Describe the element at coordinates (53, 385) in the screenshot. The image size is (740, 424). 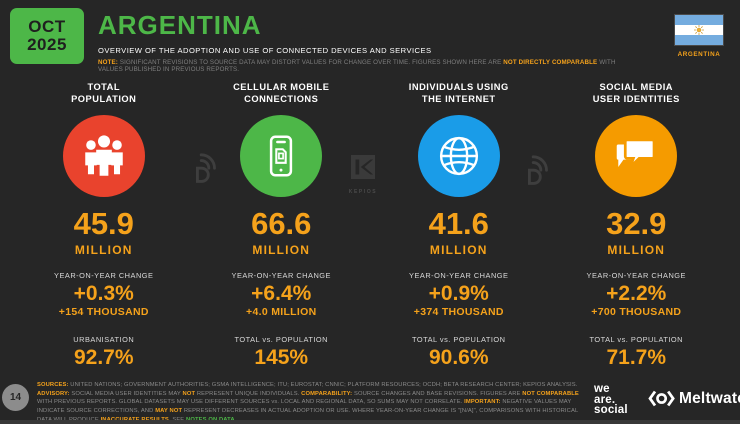
I see `sources-label: SOURCES:` at that location.